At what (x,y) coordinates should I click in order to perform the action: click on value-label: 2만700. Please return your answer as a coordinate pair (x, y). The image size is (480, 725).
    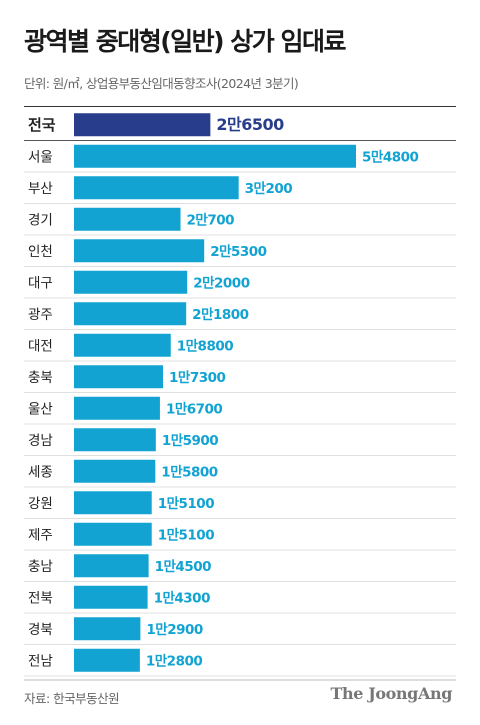
    Looking at the image, I should click on (211, 220).